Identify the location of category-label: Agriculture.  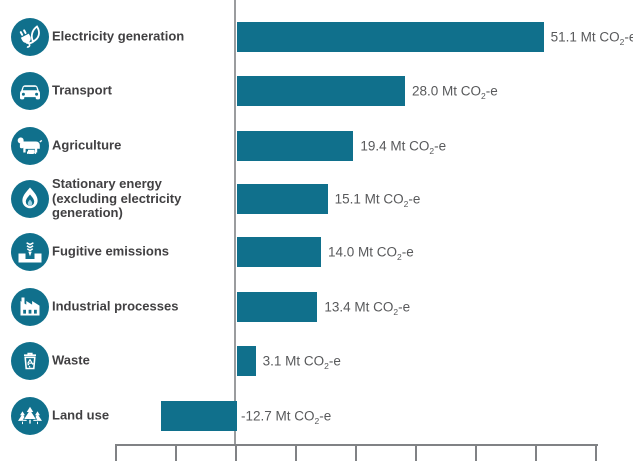
(87, 145).